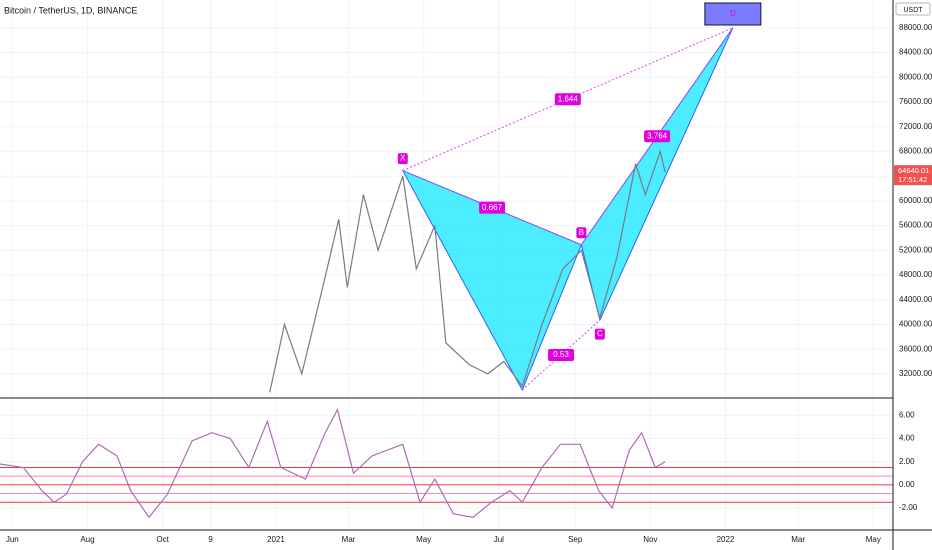 The height and width of the screenshot is (550, 932). I want to click on y-tick-label: 84000.00, so click(915, 52).